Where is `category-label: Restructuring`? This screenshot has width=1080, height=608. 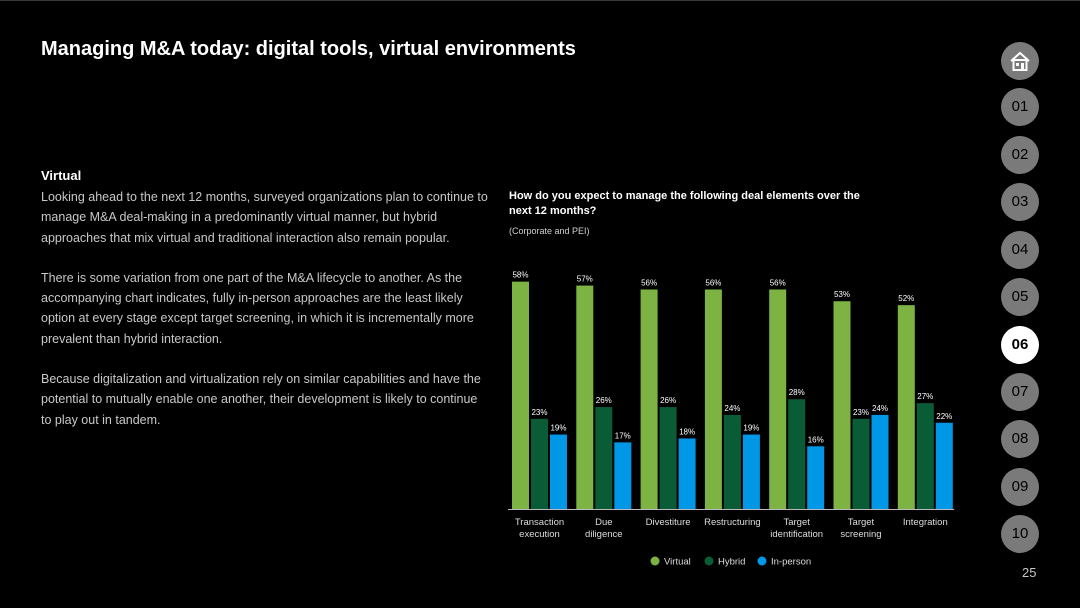 category-label: Restructuring is located at coordinates (732, 522).